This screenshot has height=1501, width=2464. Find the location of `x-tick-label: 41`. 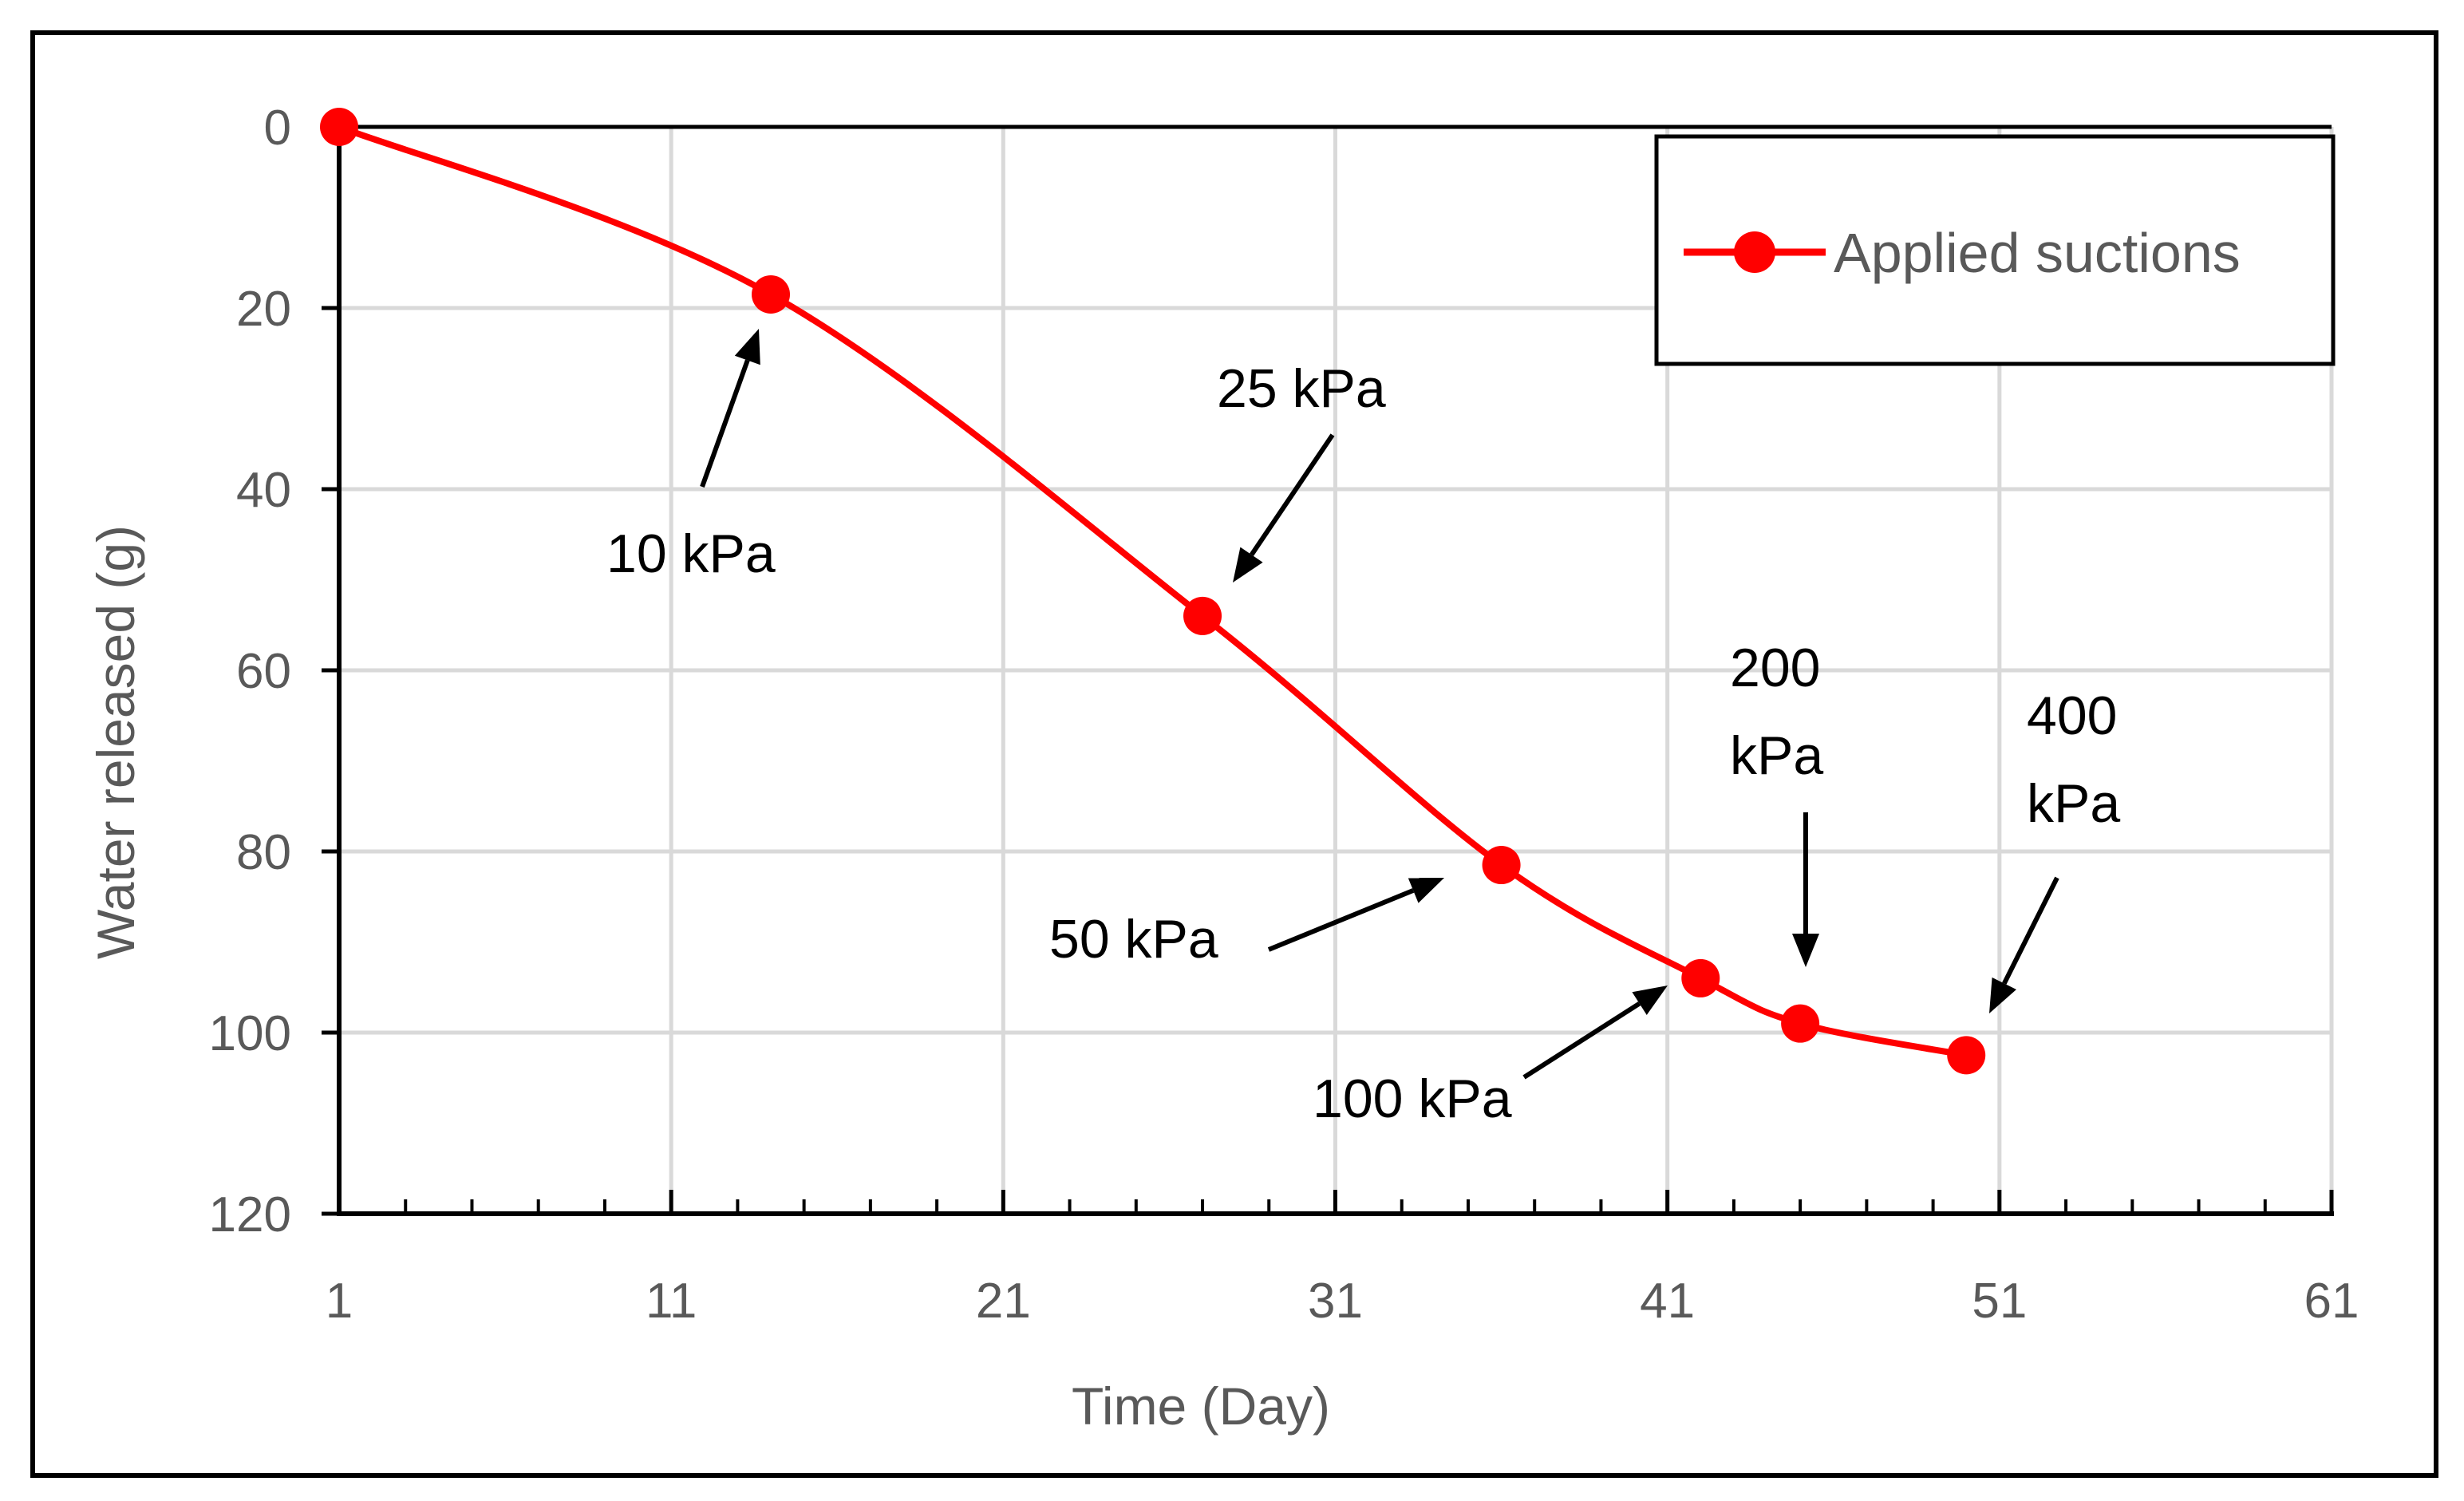

x-tick-label: 41 is located at coordinates (1667, 1301).